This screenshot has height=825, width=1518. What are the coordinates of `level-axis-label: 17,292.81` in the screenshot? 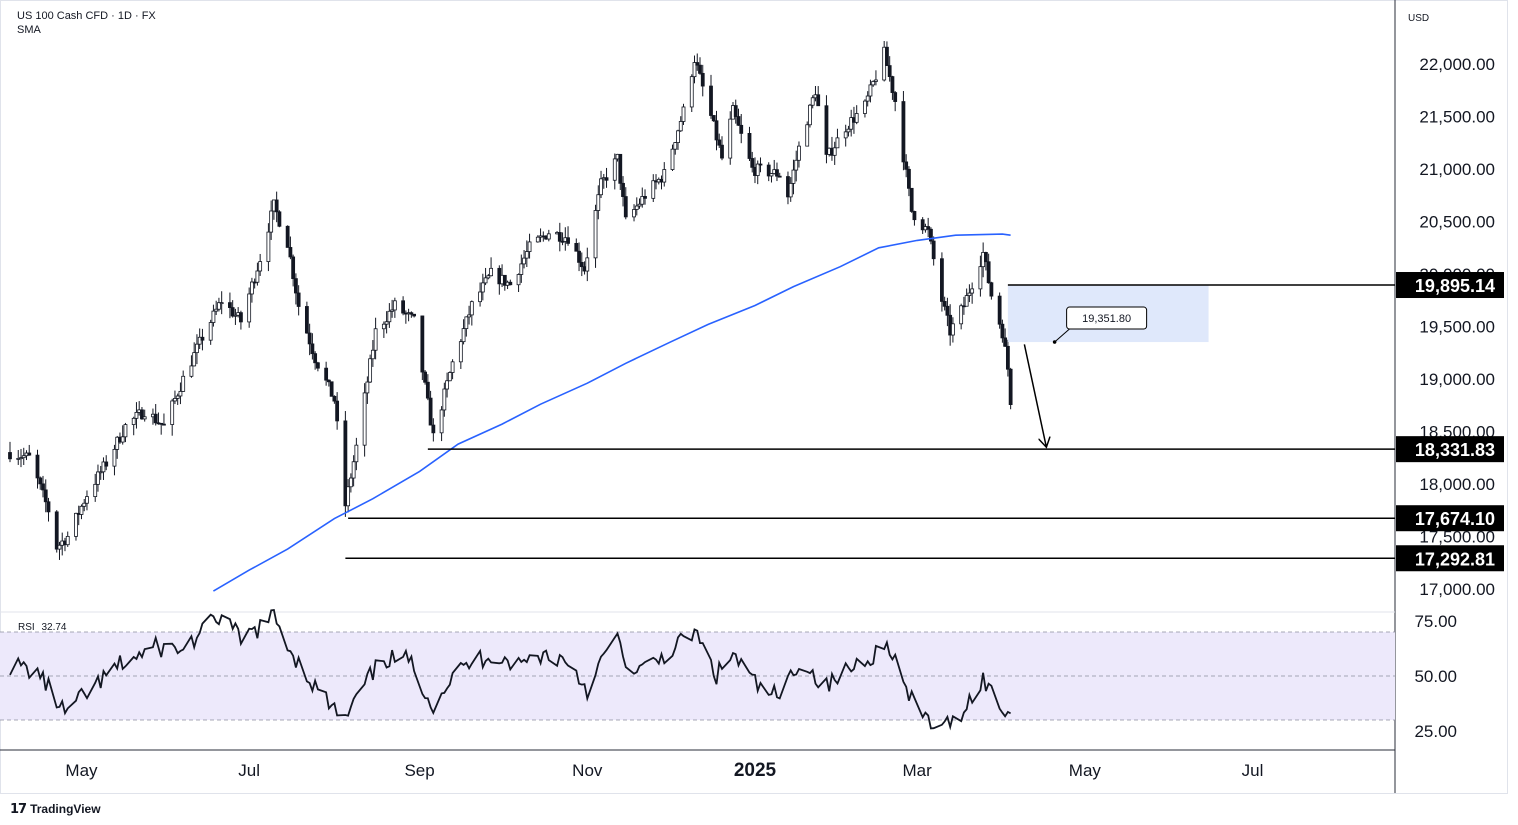 It's located at (1455, 559).